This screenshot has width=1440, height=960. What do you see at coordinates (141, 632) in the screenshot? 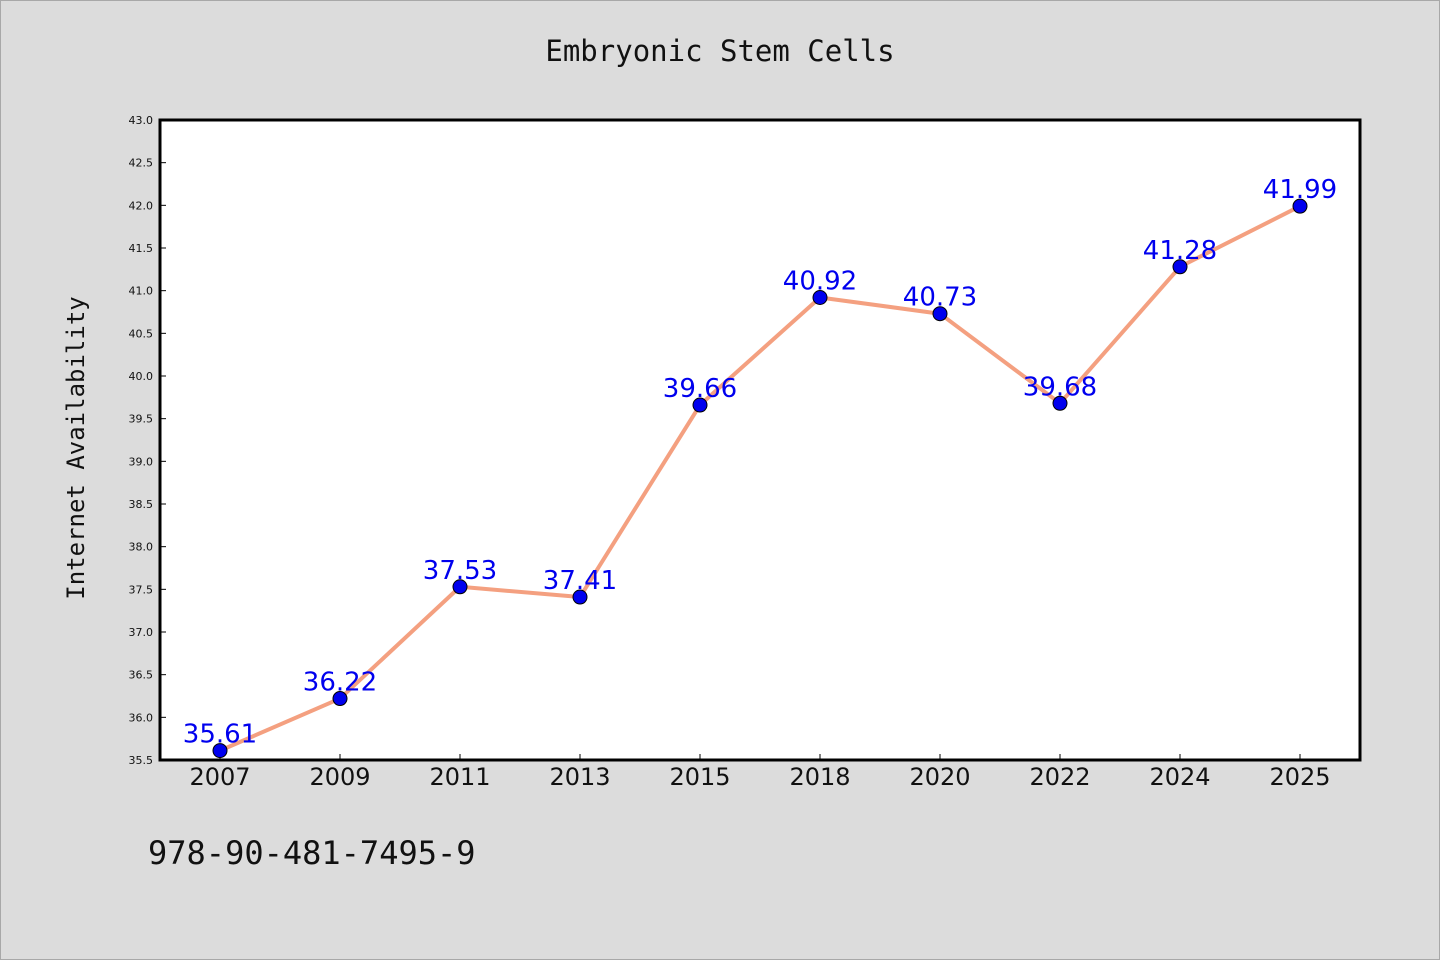
I see `y-tick-label: 37.0` at bounding box center [141, 632].